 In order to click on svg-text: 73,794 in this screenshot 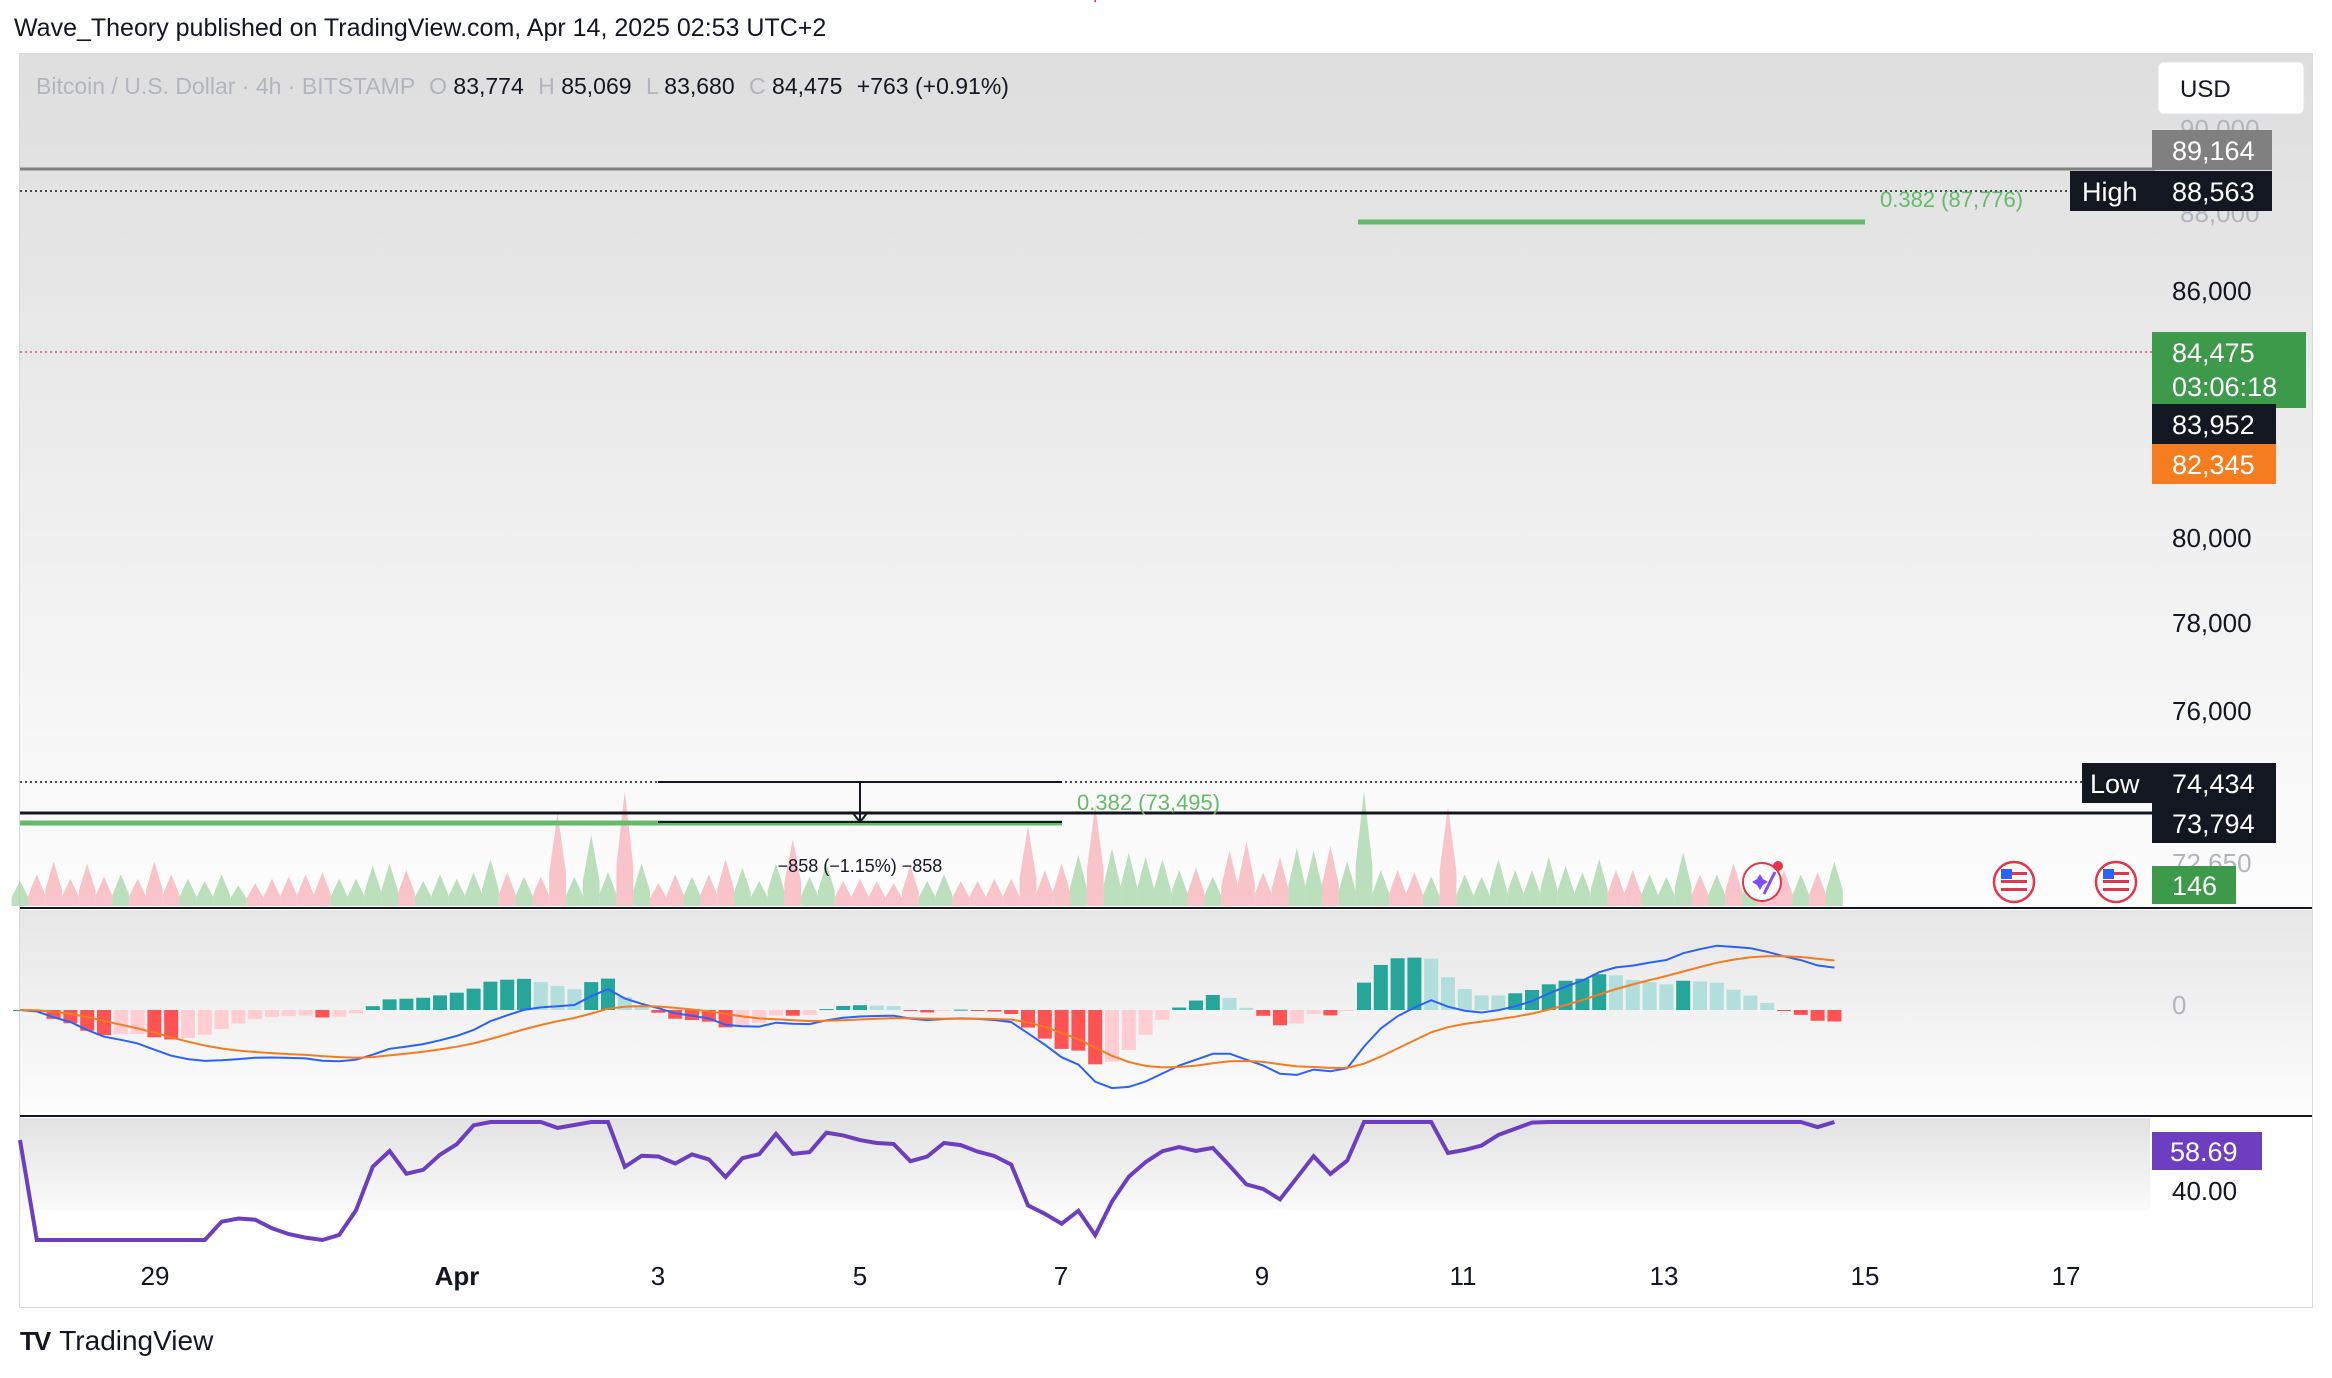, I will do `click(2213, 824)`.